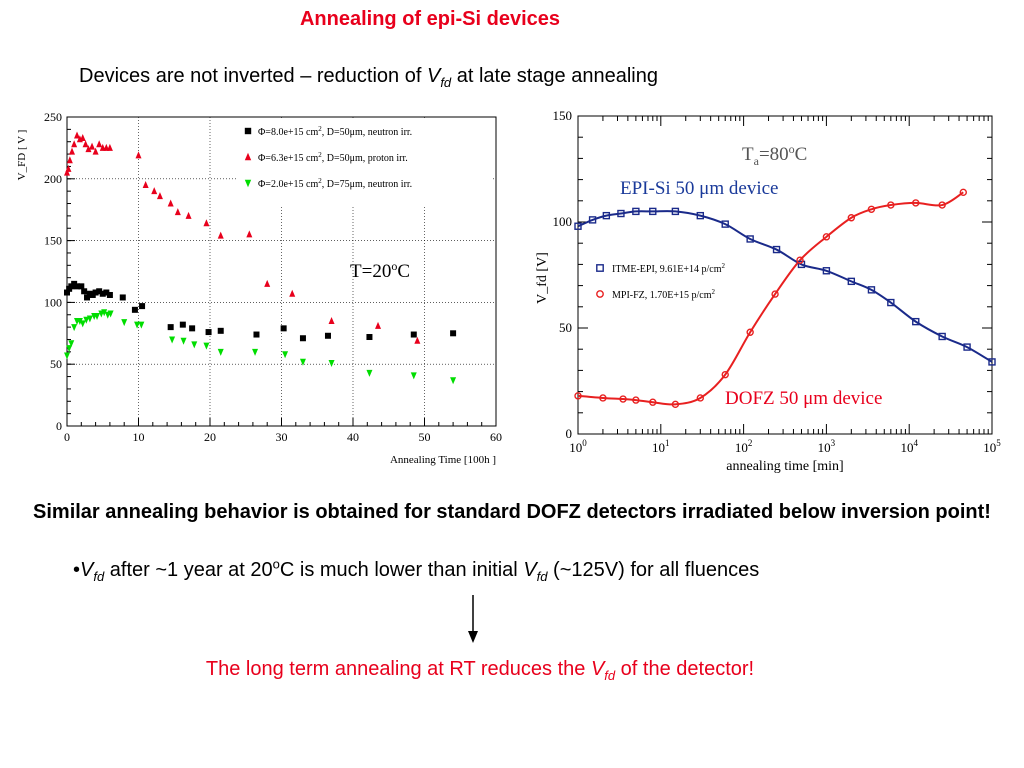 This screenshot has width=1024, height=768. Describe the element at coordinates (496, 437) in the screenshot. I see `x-tick-label: 60` at that location.